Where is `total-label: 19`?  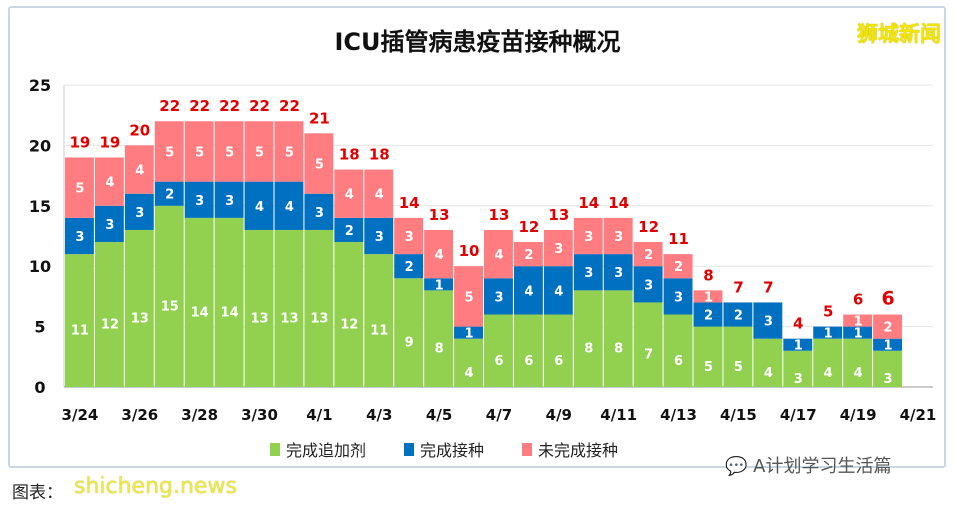
total-label: 19 is located at coordinates (80, 142).